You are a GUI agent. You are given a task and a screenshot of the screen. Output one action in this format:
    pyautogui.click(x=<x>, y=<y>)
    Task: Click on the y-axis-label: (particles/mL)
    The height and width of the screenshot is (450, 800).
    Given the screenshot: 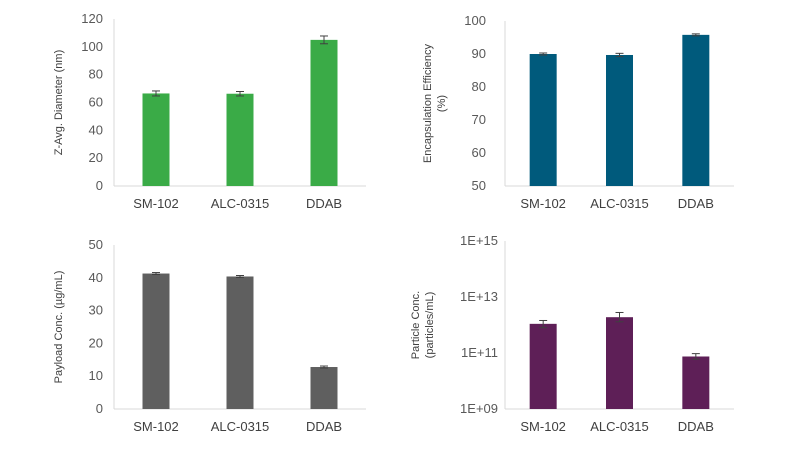 What is the action you would take?
    pyautogui.click(x=430, y=325)
    